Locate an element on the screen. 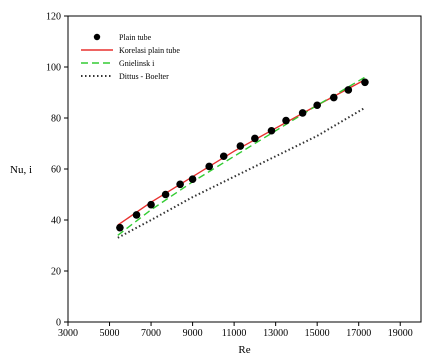 Image resolution: width=428 pixels, height=364 pixels. legend-label: Plain tube is located at coordinates (135, 37).